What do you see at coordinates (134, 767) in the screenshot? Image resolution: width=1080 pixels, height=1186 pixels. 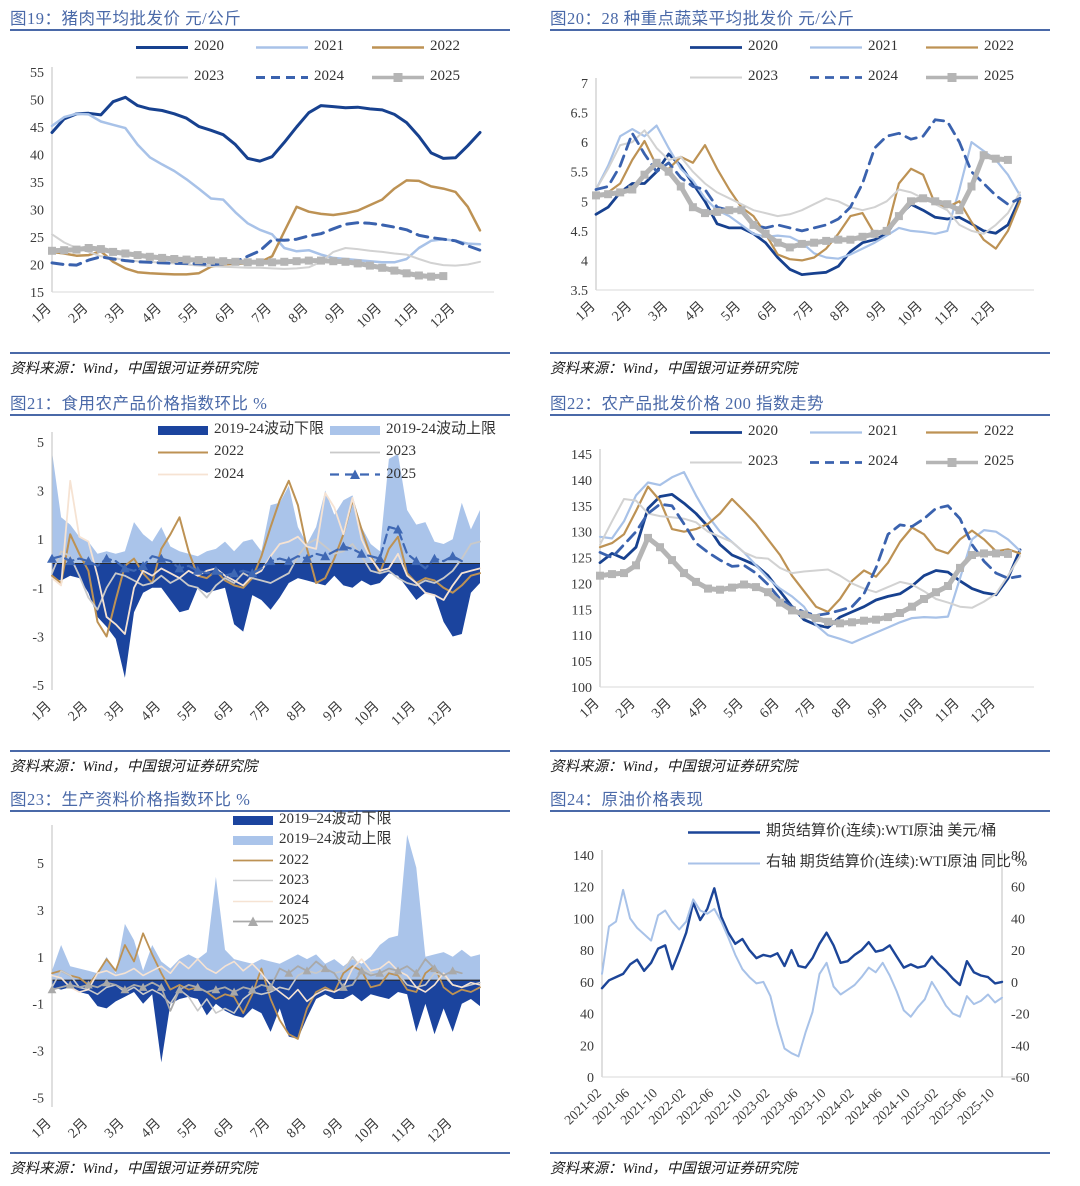 I see `figure-21-source: 资料来源：Wind，中国银河证券研究院` at bounding box center [134, 767].